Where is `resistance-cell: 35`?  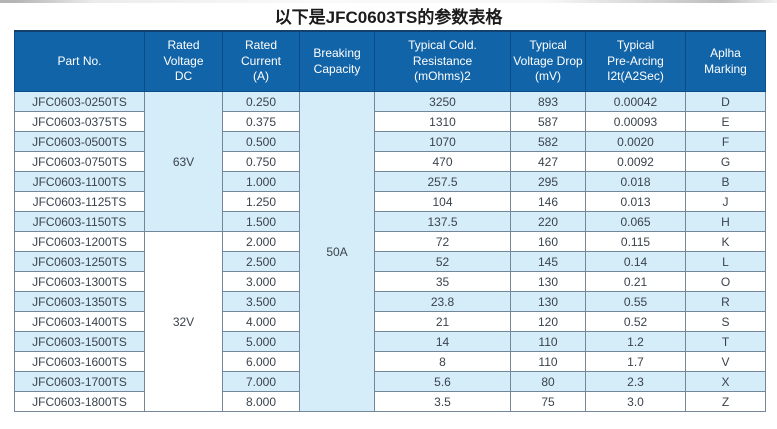 resistance-cell: 35 is located at coordinates (442, 281).